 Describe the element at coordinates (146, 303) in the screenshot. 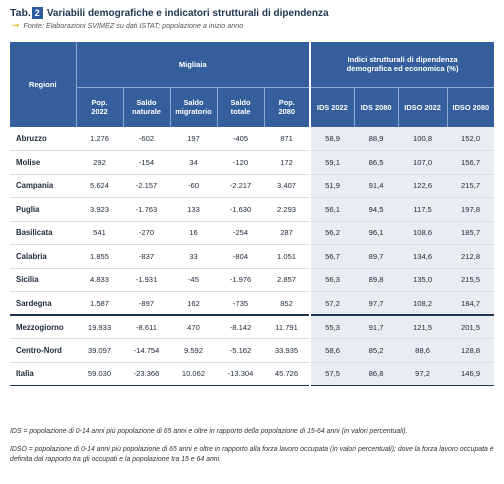

I see `cell: -897` at that location.